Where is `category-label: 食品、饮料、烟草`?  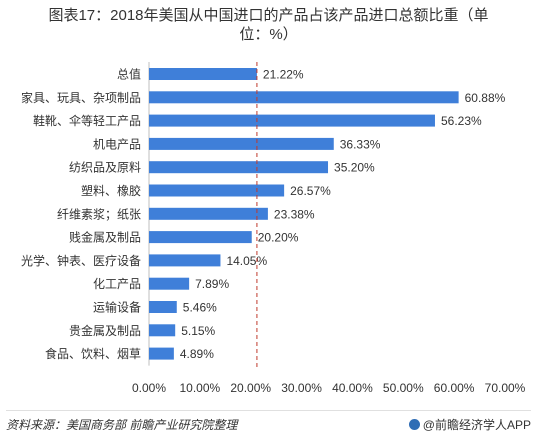 category-label: 食品、饮料、烟草 is located at coordinates (93, 353).